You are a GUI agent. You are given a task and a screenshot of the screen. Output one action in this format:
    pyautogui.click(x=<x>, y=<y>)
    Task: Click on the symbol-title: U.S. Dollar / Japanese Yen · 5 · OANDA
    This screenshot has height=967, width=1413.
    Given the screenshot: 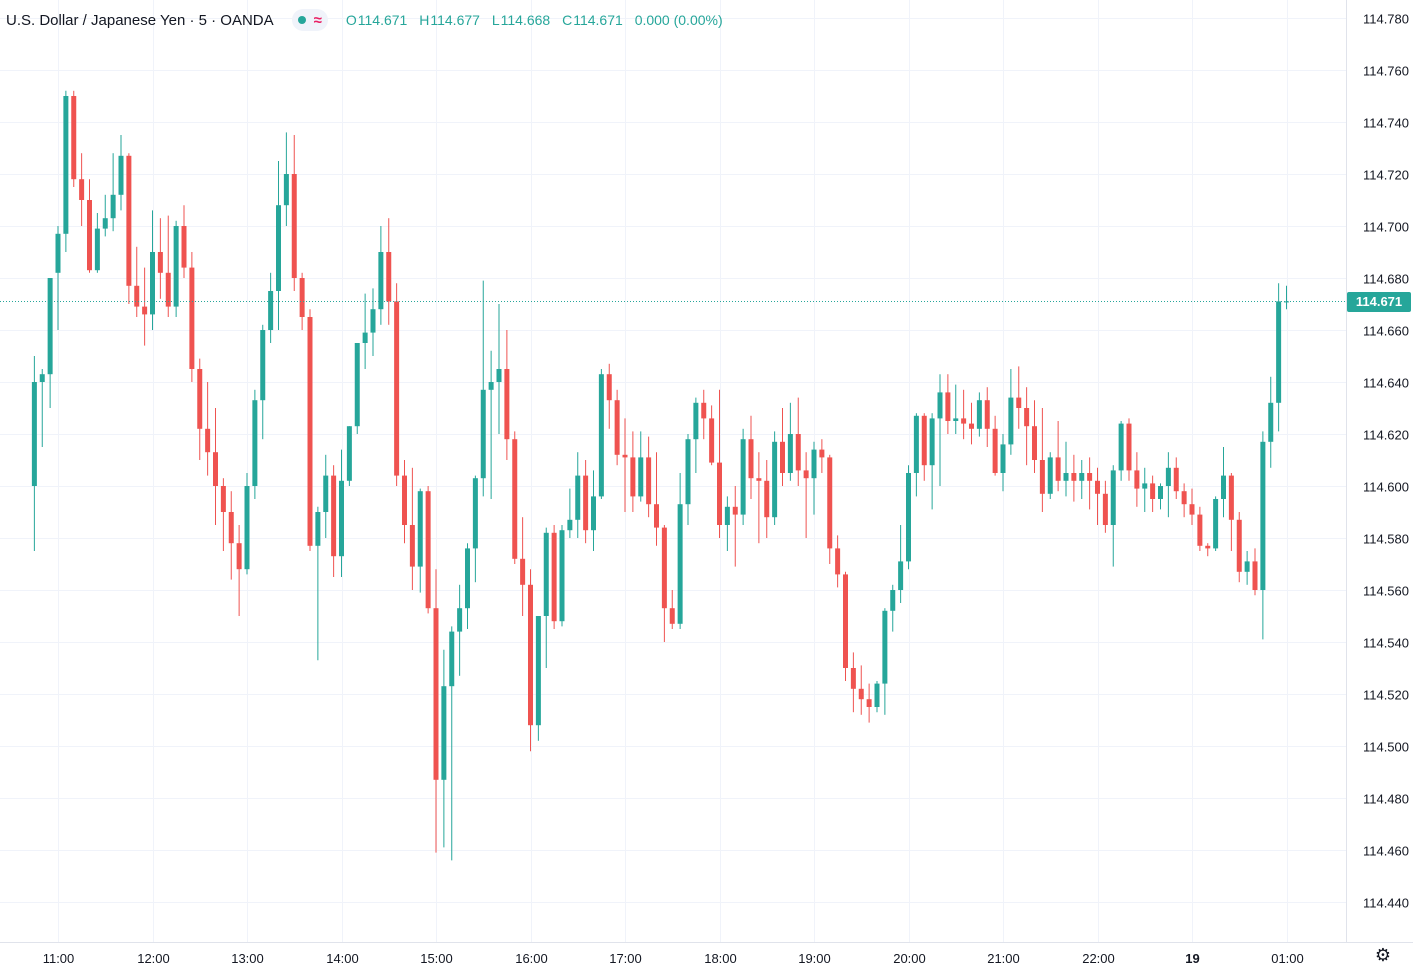 What is the action you would take?
    pyautogui.click(x=140, y=20)
    